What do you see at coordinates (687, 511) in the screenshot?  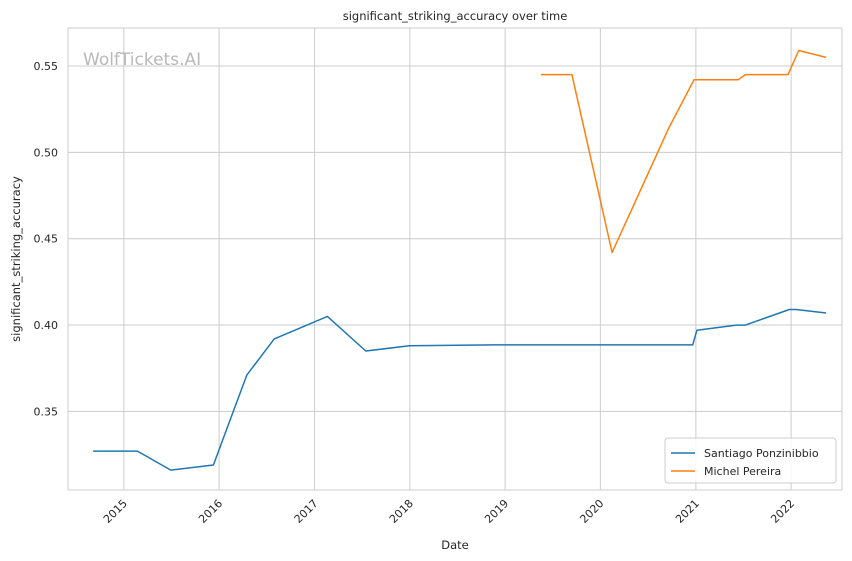 I see `x-tick-label: 2021` at bounding box center [687, 511].